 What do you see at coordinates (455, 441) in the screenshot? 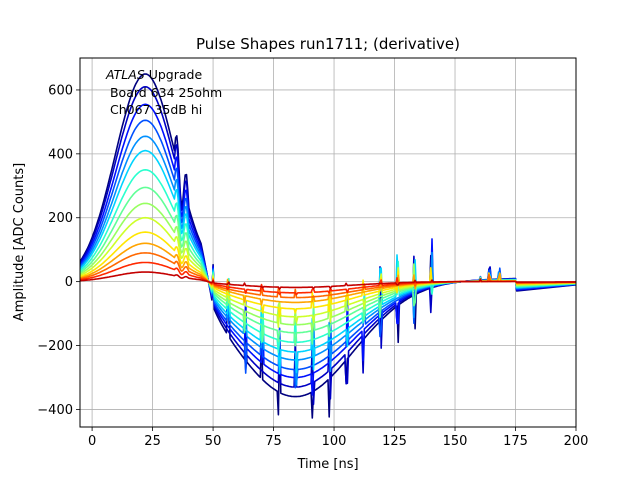
I see `x-tick-label: 150` at bounding box center [455, 441].